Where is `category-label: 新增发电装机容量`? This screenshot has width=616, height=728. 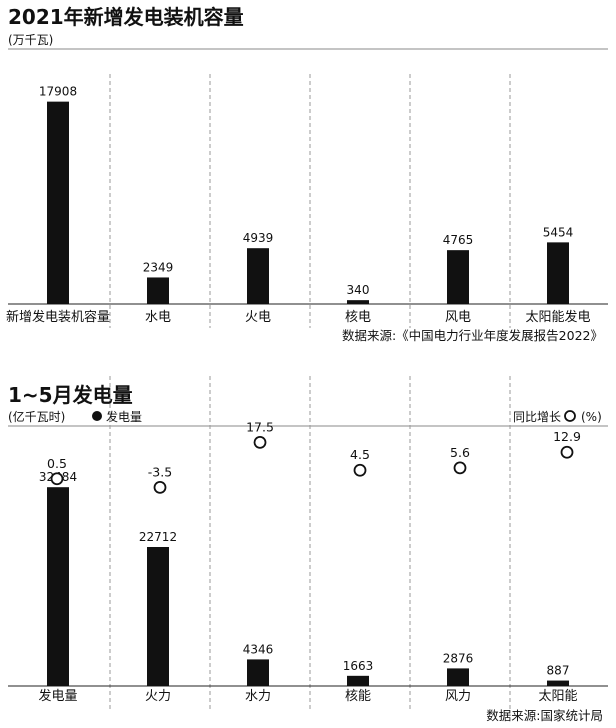
category-label: 新增发电装机容量 is located at coordinates (58, 317).